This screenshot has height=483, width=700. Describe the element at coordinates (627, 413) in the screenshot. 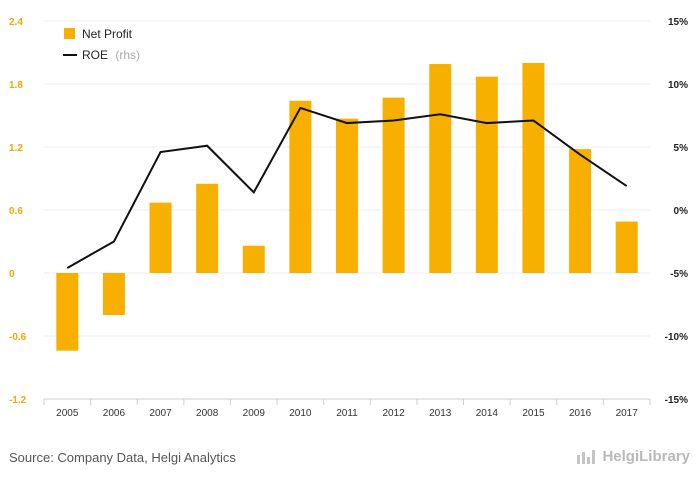

I see `x-tick-label: 2017` at that location.